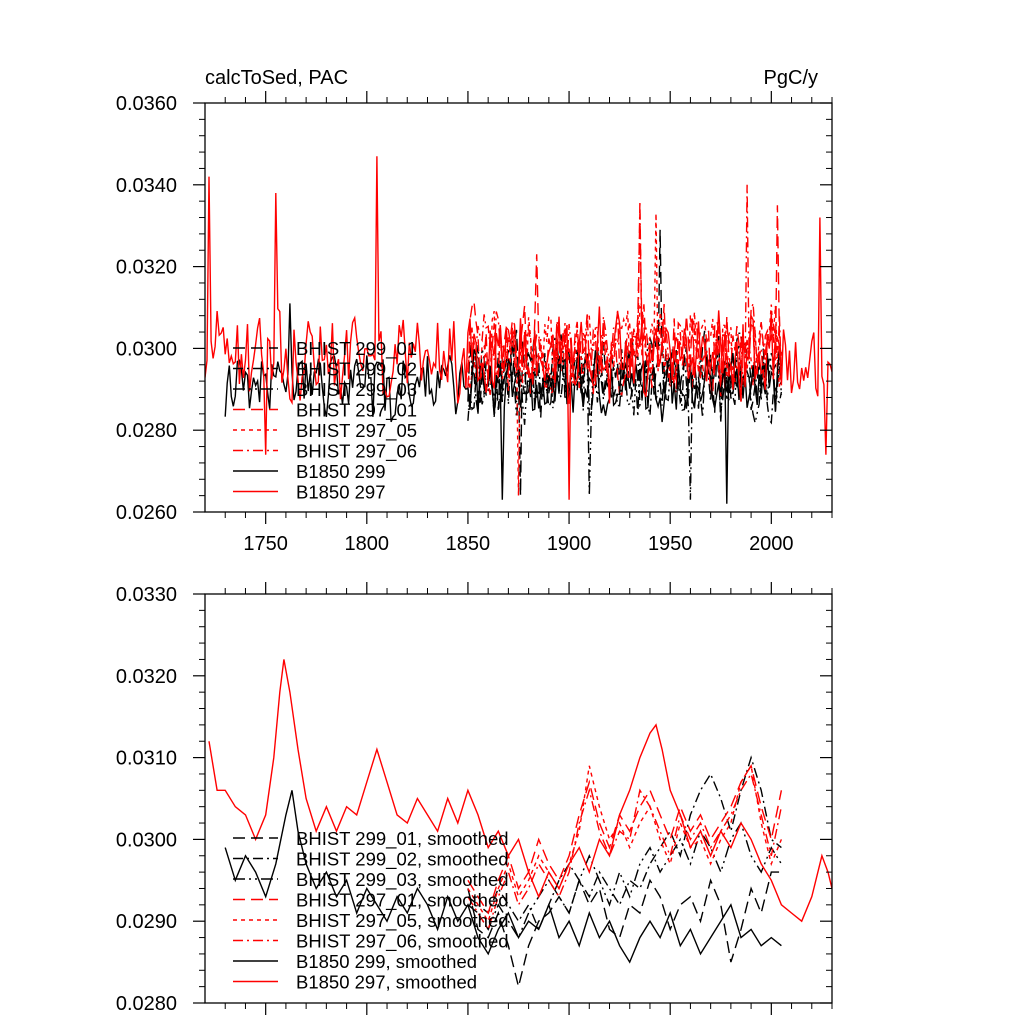 Image resolution: width=1024 pixels, height=1024 pixels. I want to click on x-tick-label: 2000, so click(771, 544).